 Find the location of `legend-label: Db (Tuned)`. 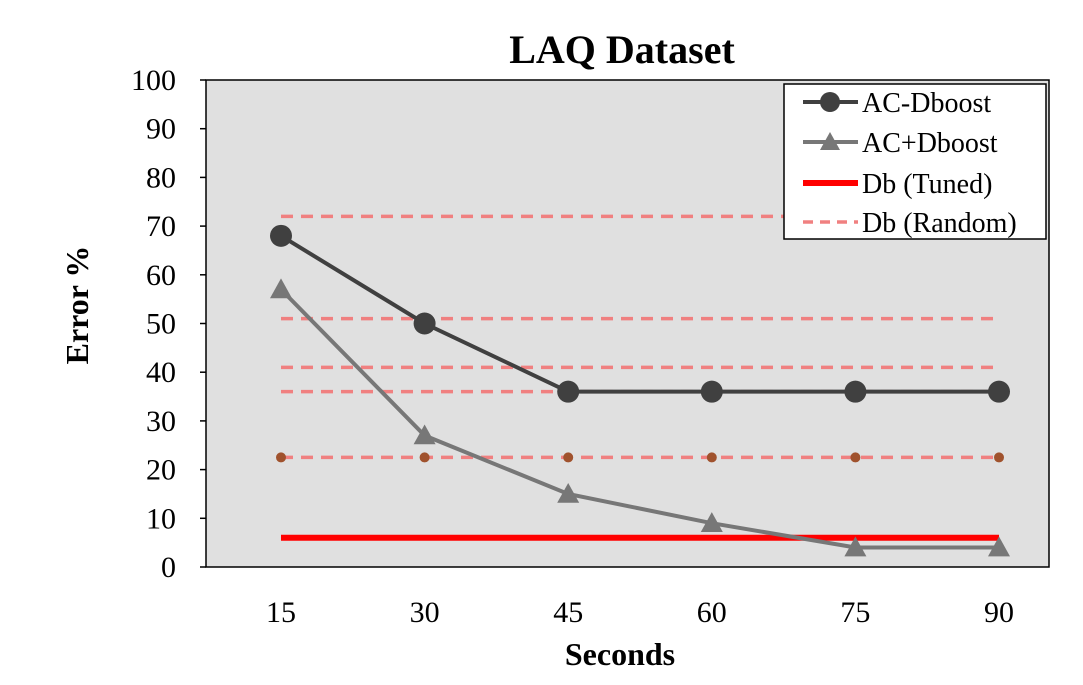

legend-label: Db (Tuned) is located at coordinates (927, 184).